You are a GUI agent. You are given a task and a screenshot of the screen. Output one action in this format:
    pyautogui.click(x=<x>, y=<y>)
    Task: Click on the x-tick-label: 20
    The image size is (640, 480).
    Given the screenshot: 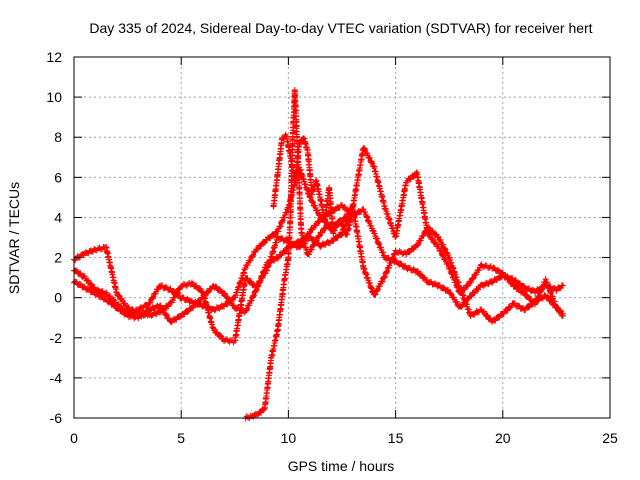 What is the action you would take?
    pyautogui.click(x=503, y=438)
    